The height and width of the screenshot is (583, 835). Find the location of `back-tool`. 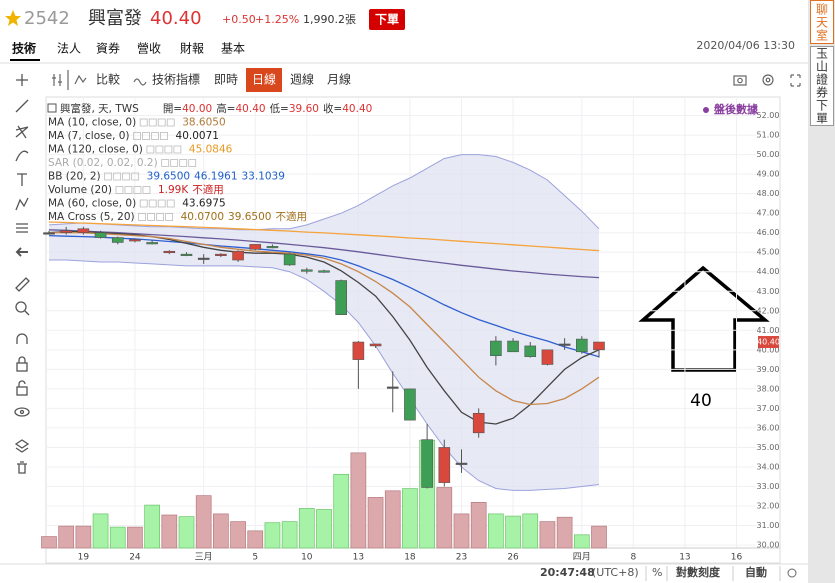

back-tool is located at coordinates (21, 252).